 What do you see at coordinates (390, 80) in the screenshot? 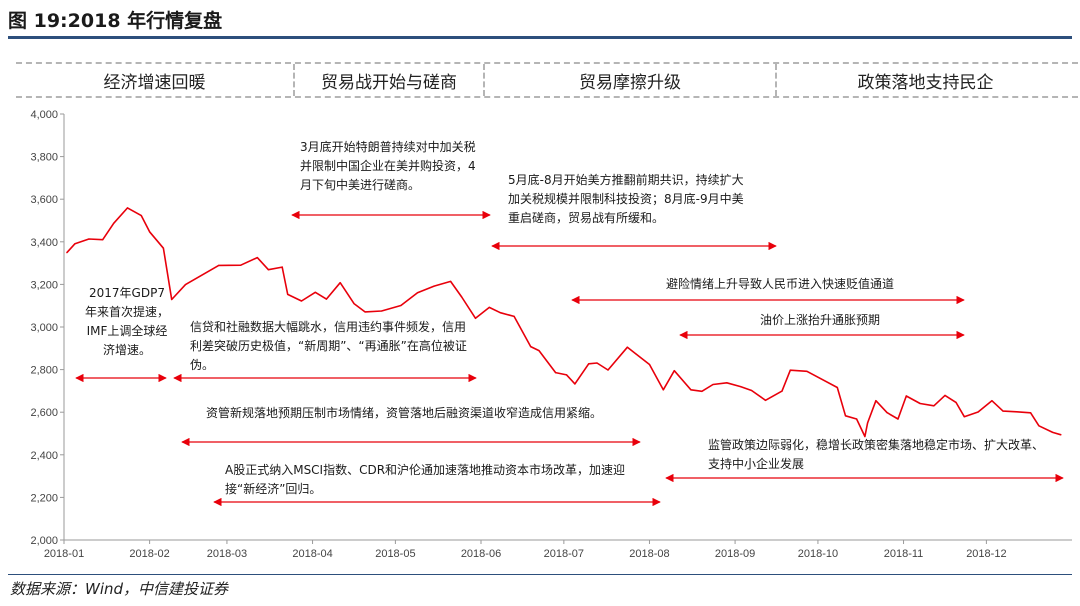
I see `phase-trade-war-start: 贸易战开始与磋商` at bounding box center [390, 80].